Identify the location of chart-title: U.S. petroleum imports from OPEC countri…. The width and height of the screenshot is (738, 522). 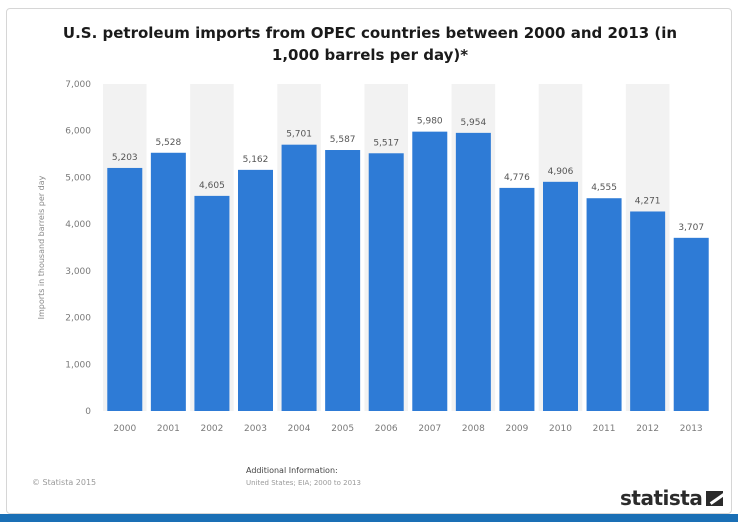
(370, 44).